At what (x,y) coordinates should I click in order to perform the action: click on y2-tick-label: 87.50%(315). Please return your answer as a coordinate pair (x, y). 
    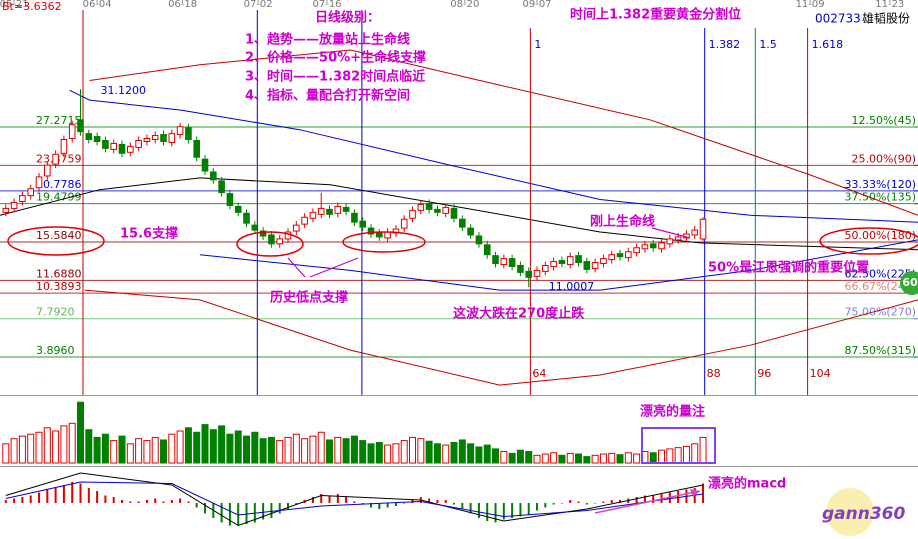
    Looking at the image, I should click on (880, 350).